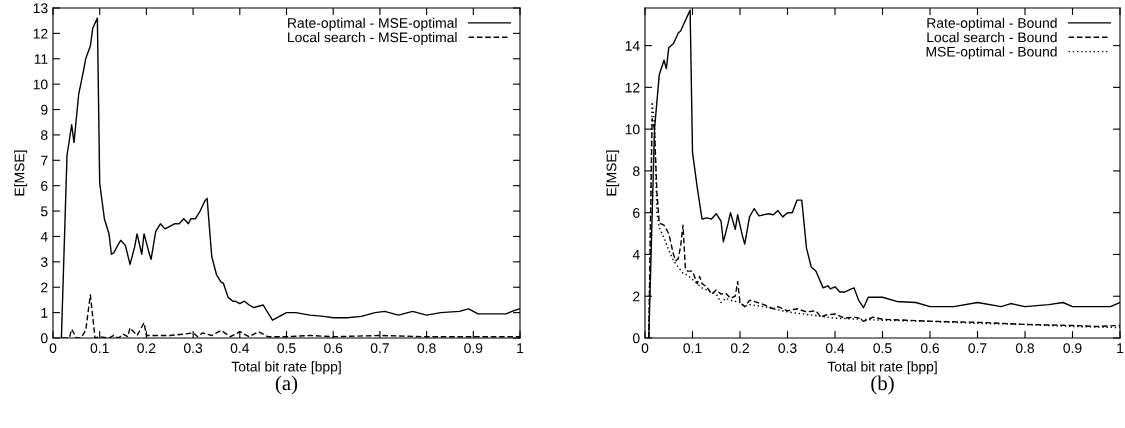 The height and width of the screenshot is (428, 1125). What do you see at coordinates (41, 59) in the screenshot?
I see `y-tick-label: 11` at bounding box center [41, 59].